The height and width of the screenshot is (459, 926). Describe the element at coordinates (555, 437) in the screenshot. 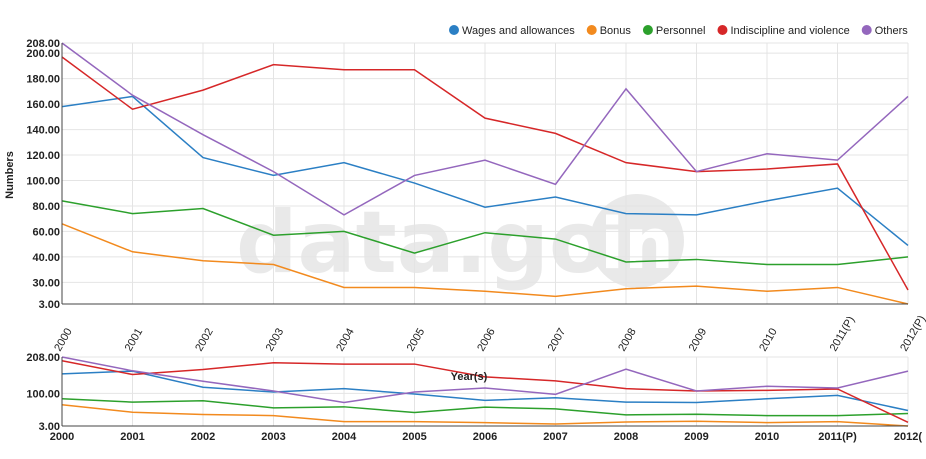

I see `navigator-x-tick-label: 2007` at that location.